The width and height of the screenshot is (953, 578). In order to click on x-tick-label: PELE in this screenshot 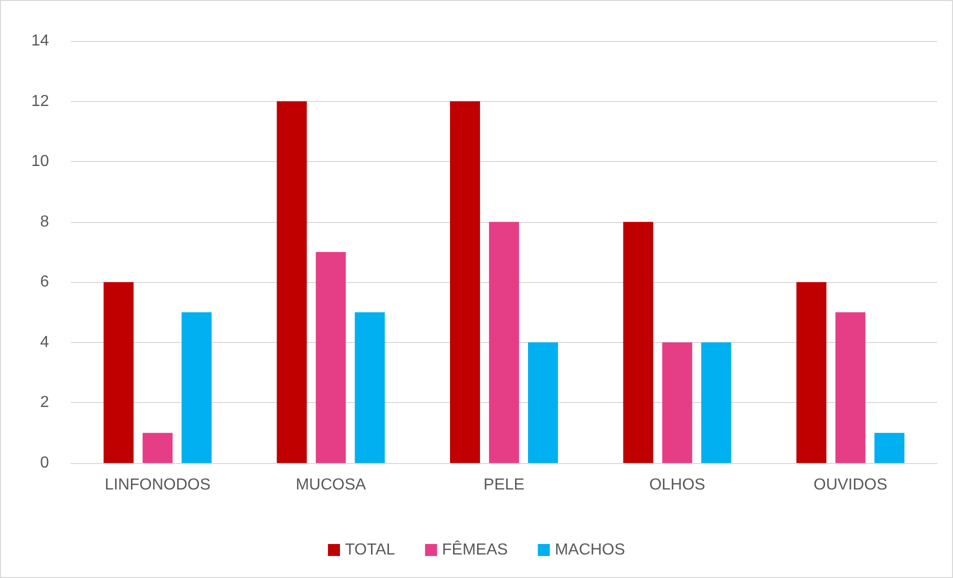, I will do `click(504, 485)`.